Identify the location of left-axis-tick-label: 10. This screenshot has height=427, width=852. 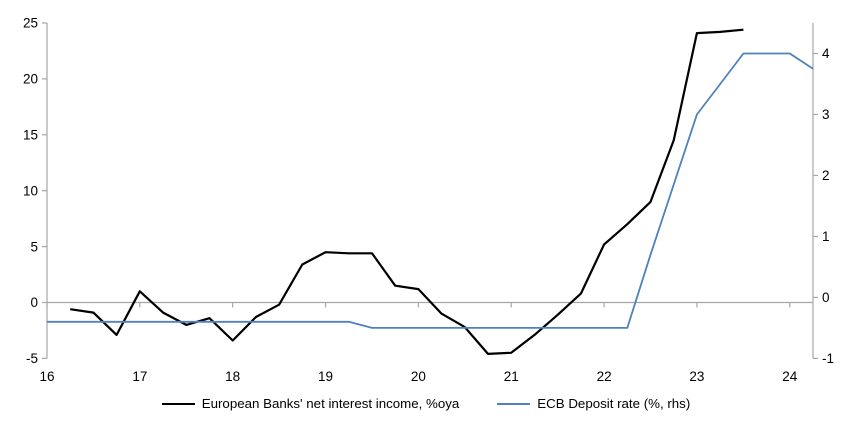
(30, 190).